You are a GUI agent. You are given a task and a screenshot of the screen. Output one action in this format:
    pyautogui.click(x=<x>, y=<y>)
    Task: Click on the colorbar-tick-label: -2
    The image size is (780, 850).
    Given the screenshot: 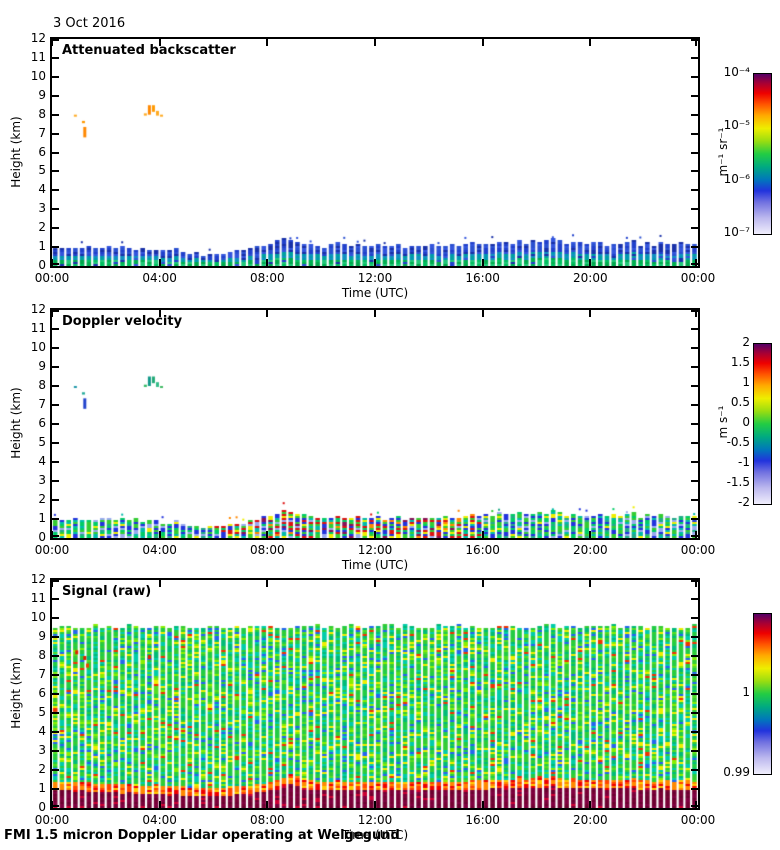 What is the action you would take?
    pyautogui.click(x=744, y=502)
    